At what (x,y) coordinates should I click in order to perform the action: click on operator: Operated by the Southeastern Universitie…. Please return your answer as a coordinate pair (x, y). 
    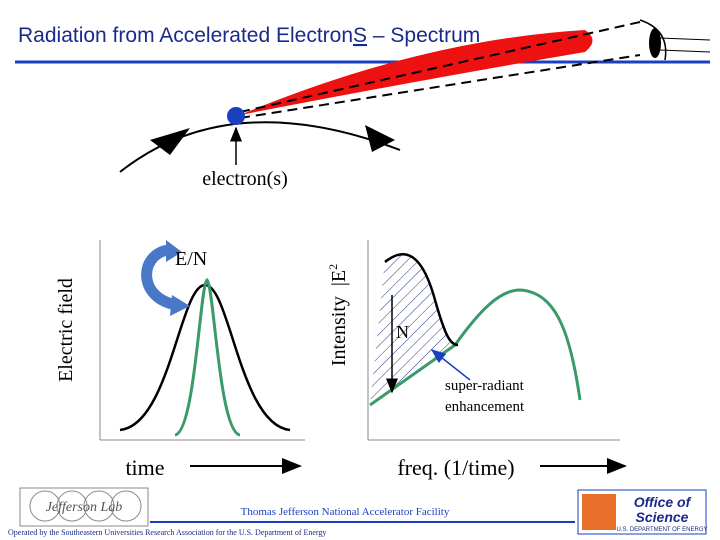
    Looking at the image, I should click on (167, 532).